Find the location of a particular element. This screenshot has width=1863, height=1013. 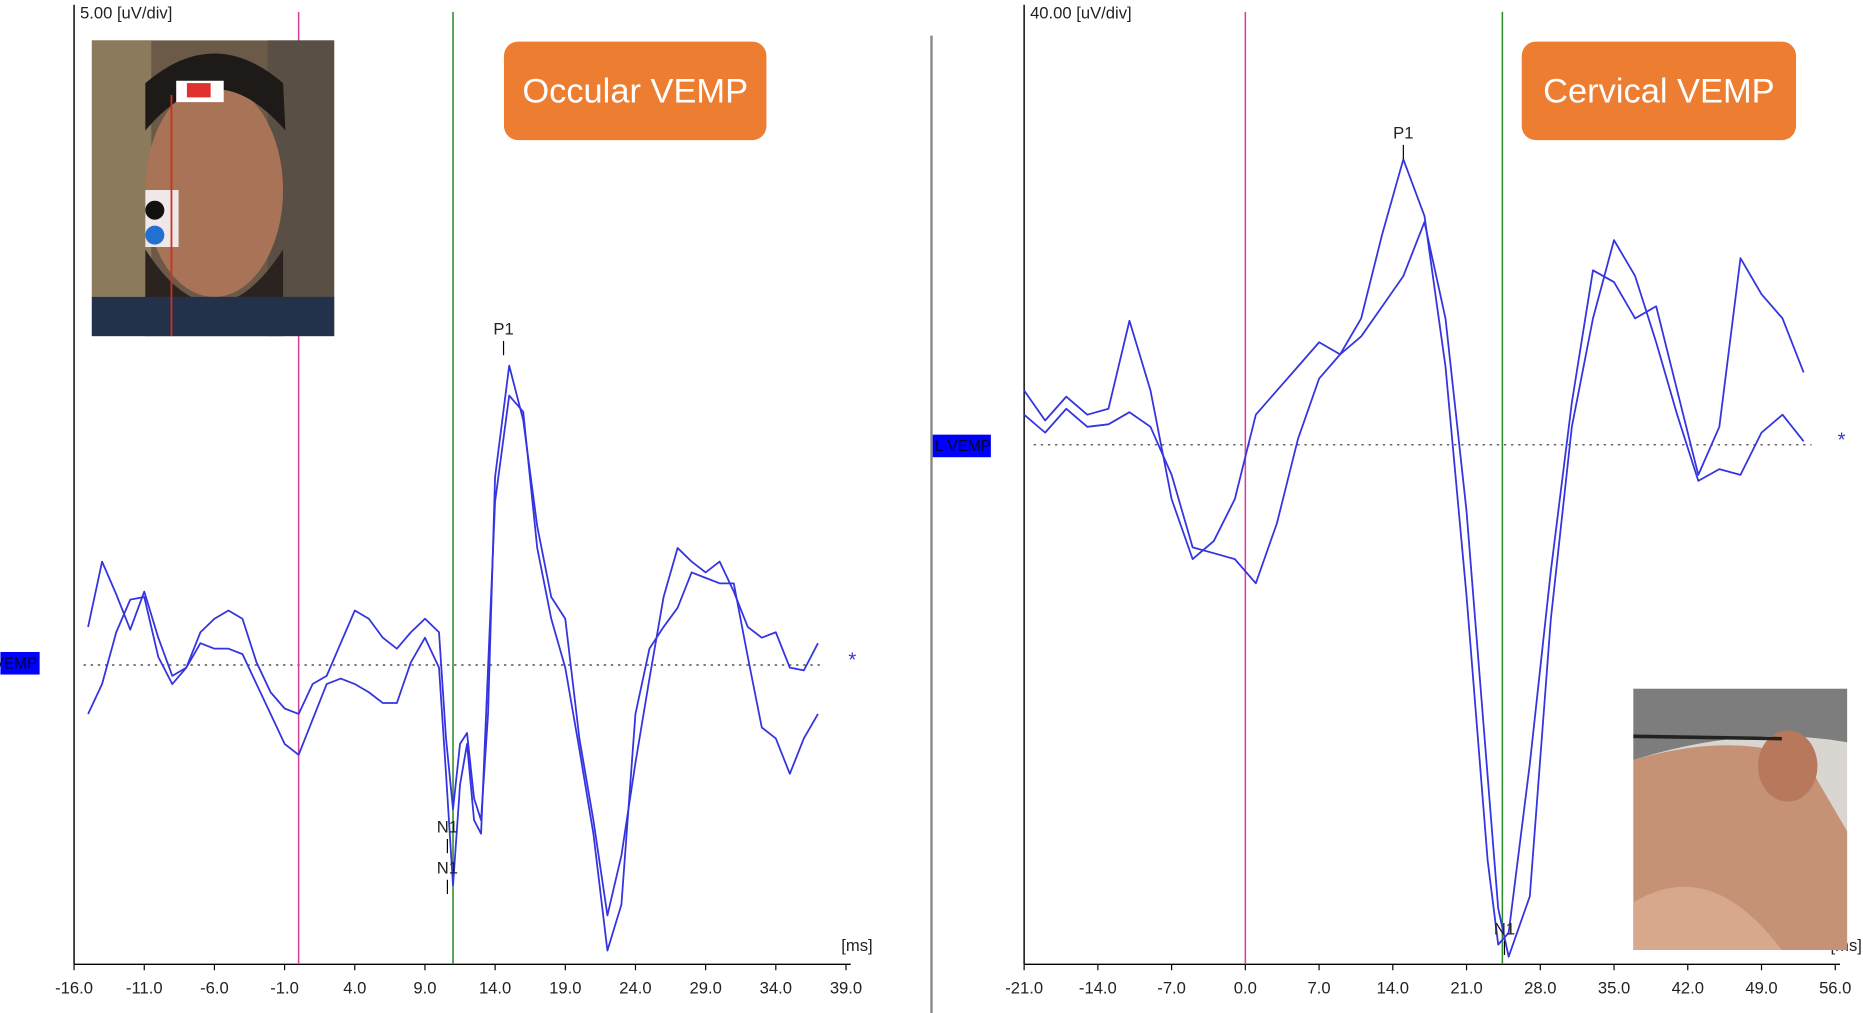

x-tick-label: -1.0 is located at coordinates (284, 988).